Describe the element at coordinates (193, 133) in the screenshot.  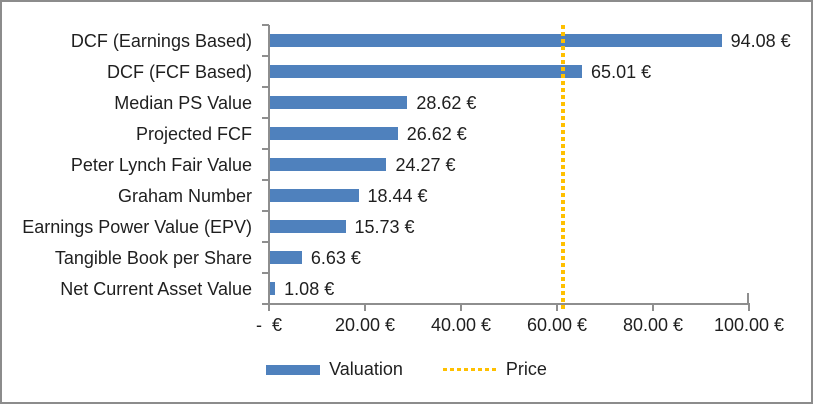
I see `category-label: Projected FCF` at that location.